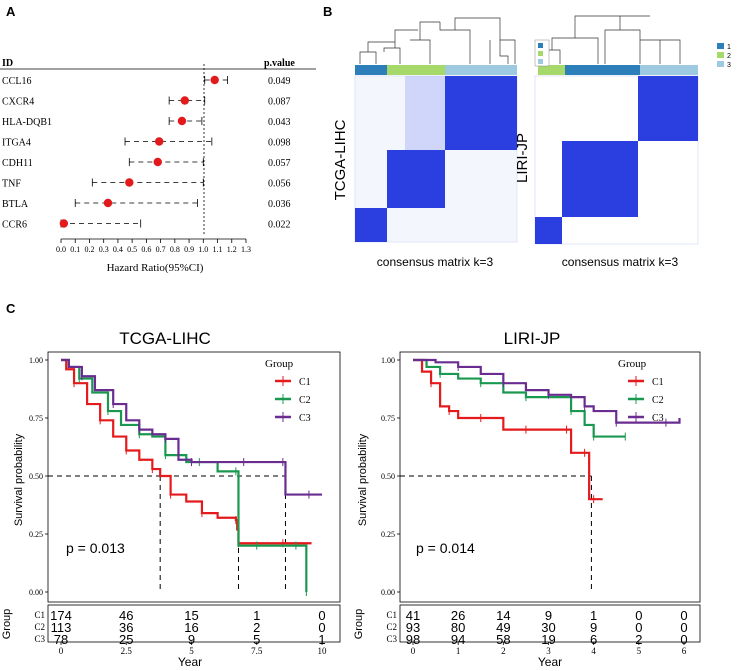 The height and width of the screenshot is (671, 738). What do you see at coordinates (388, 592) in the screenshot?
I see `km-liri-y-tick-label: 0.00` at bounding box center [388, 592].